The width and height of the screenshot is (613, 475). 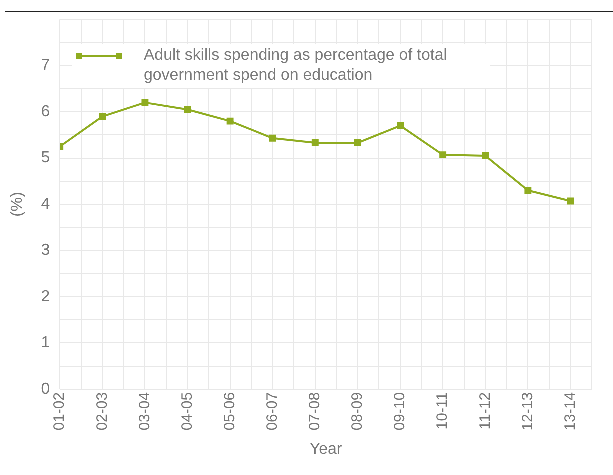 I want to click on y-tick-label: 3, so click(x=45, y=251).